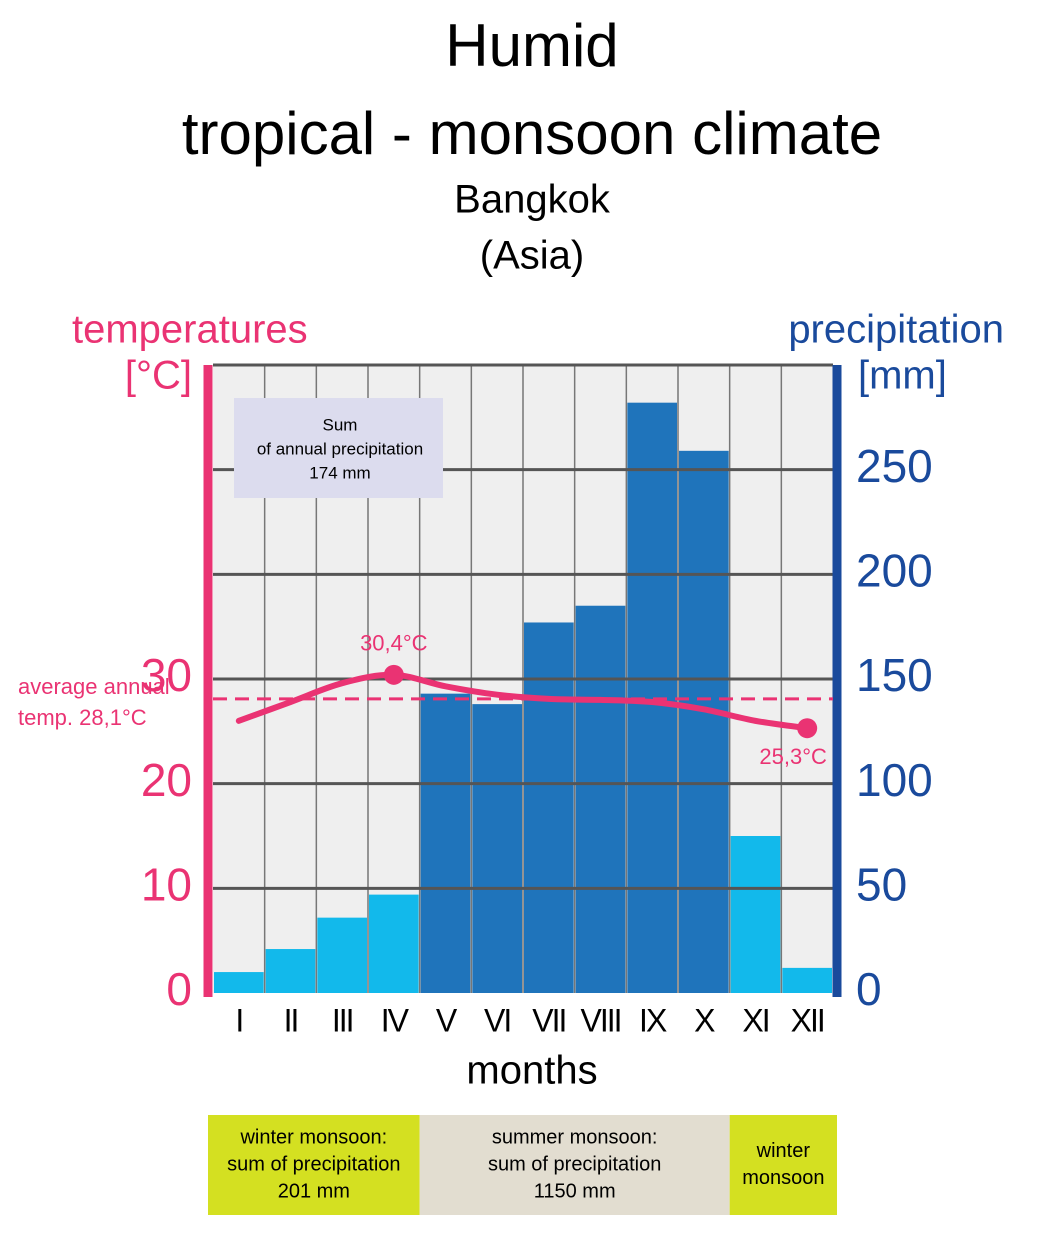 The width and height of the screenshot is (1064, 1250). Describe the element at coordinates (447, 1020) in the screenshot. I see `x-tick-label: V` at that location.